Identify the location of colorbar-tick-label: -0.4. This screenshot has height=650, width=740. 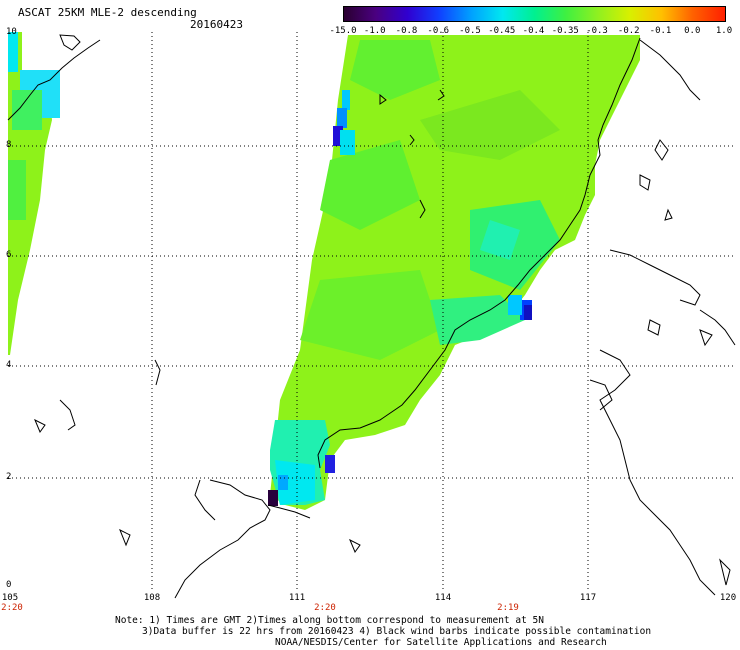
(533, 31).